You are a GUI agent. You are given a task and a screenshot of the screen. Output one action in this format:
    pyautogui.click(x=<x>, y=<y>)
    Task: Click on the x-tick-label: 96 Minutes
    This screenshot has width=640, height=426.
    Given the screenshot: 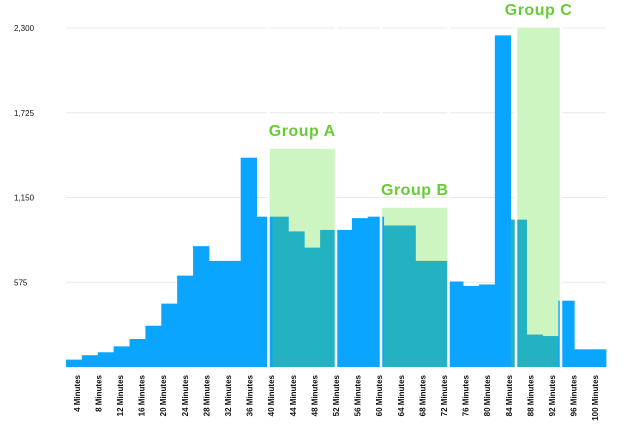 What is the action you would take?
    pyautogui.click(x=574, y=395)
    